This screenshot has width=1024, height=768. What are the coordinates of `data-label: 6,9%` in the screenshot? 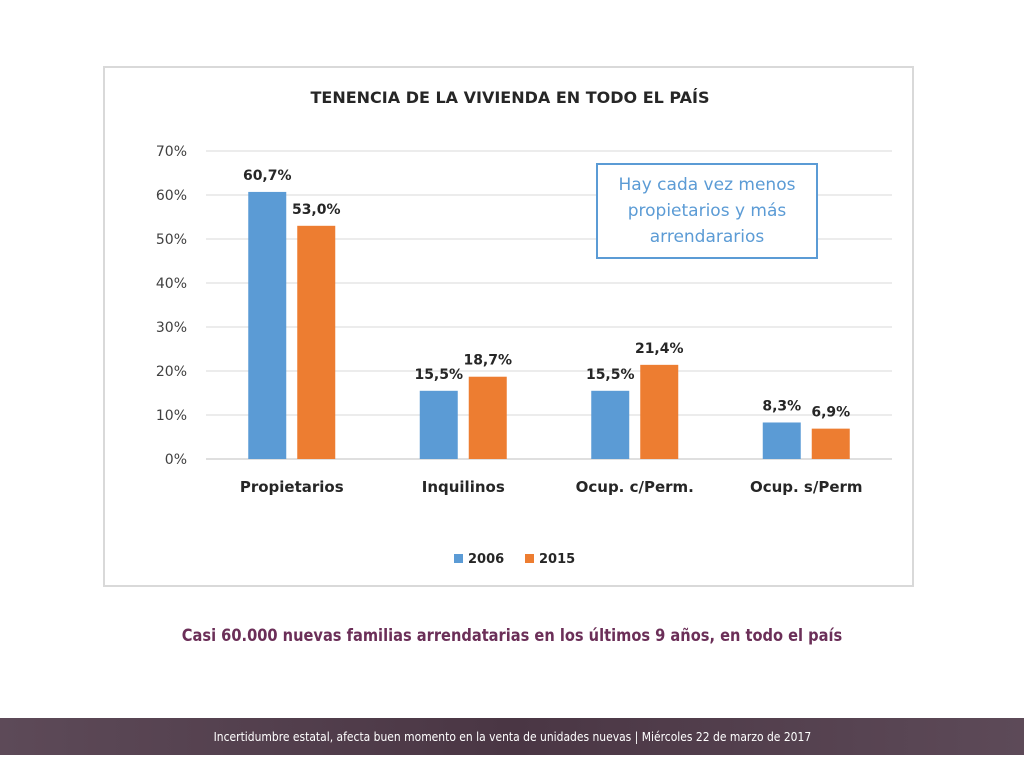 It's located at (830, 413).